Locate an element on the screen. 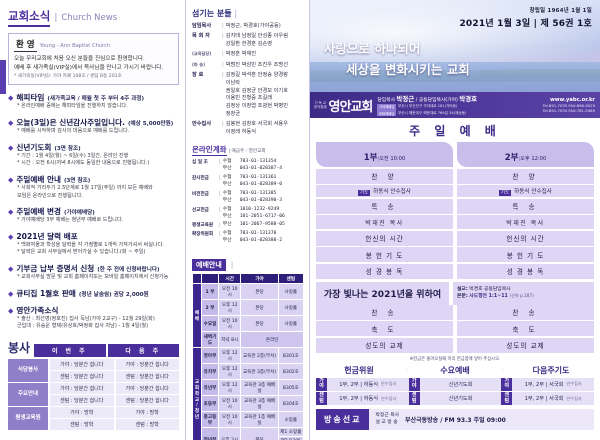  account-number: 101-2067-9588-05 is located at coordinates (262, 225).